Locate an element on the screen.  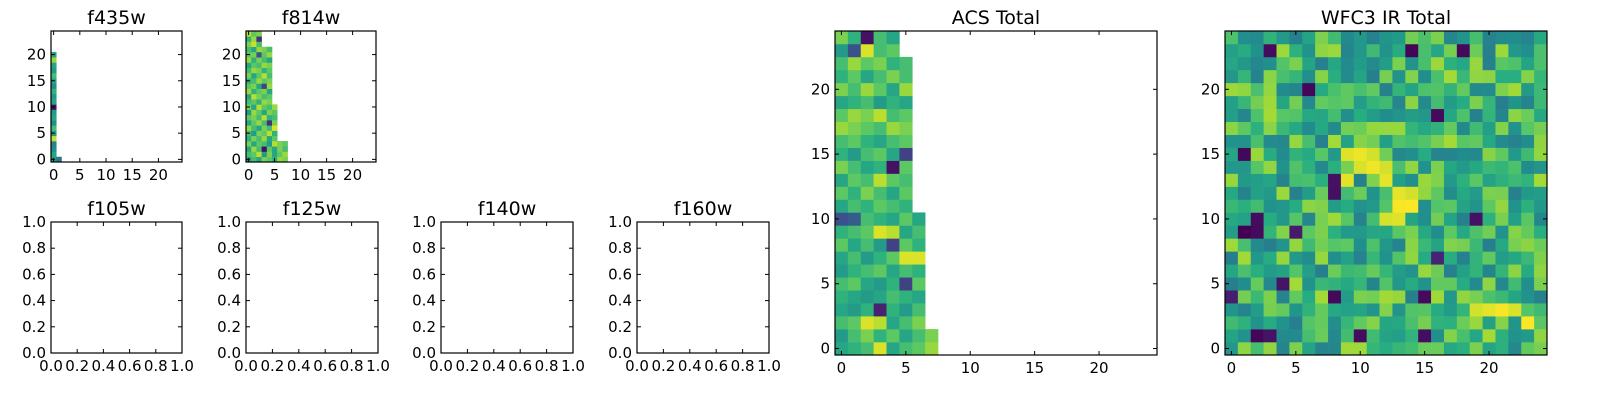
y-tick-label: 1.0 is located at coordinates (620, 222).